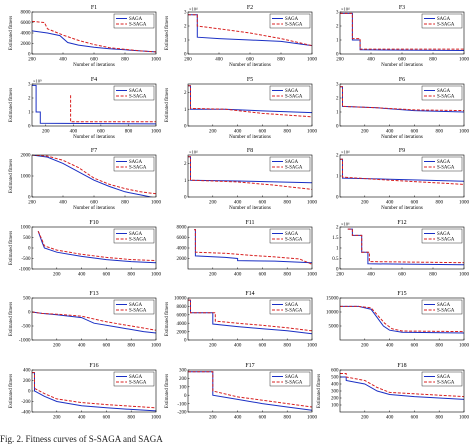 This screenshot has width=474, height=447. Describe the element at coordinates (402, 105) in the screenshot. I see `plot-frame` at that location.